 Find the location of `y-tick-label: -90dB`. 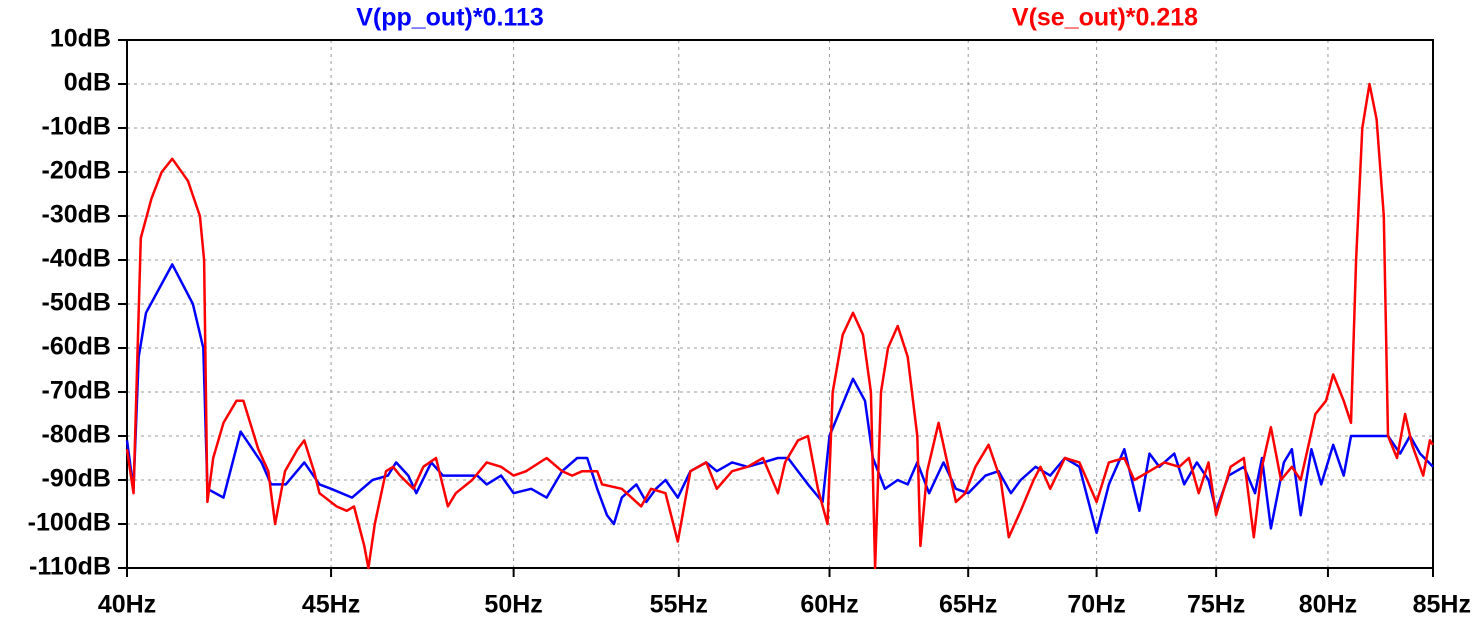

y-tick-label: -90dB is located at coordinates (76, 479).